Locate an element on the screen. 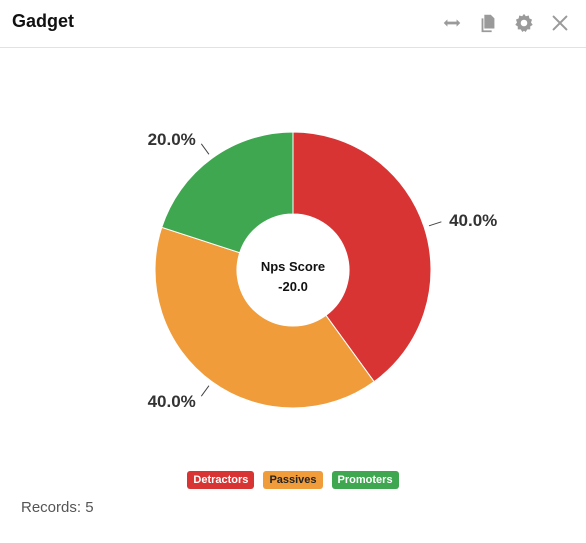 The image size is (586, 543). slice-label-passives: 40.0% is located at coordinates (172, 401).